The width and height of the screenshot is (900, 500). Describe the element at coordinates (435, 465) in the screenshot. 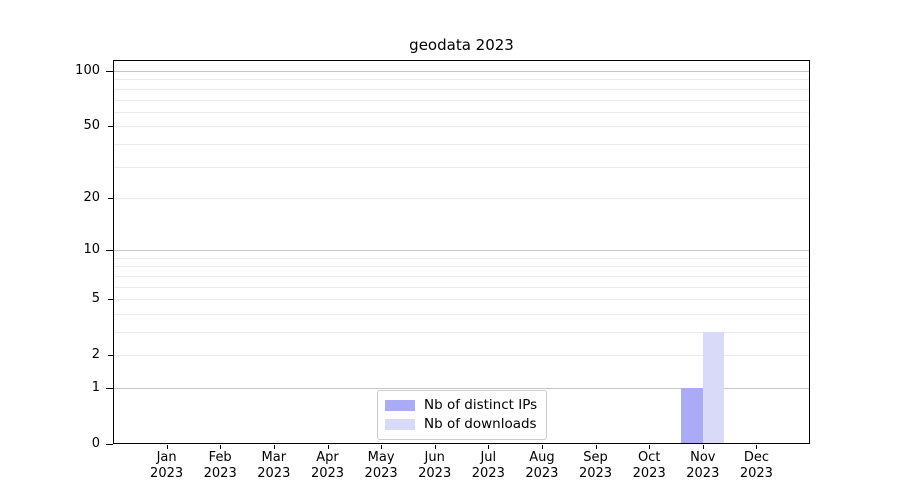

I see `x-tick-label: Jun 2023` at that location.